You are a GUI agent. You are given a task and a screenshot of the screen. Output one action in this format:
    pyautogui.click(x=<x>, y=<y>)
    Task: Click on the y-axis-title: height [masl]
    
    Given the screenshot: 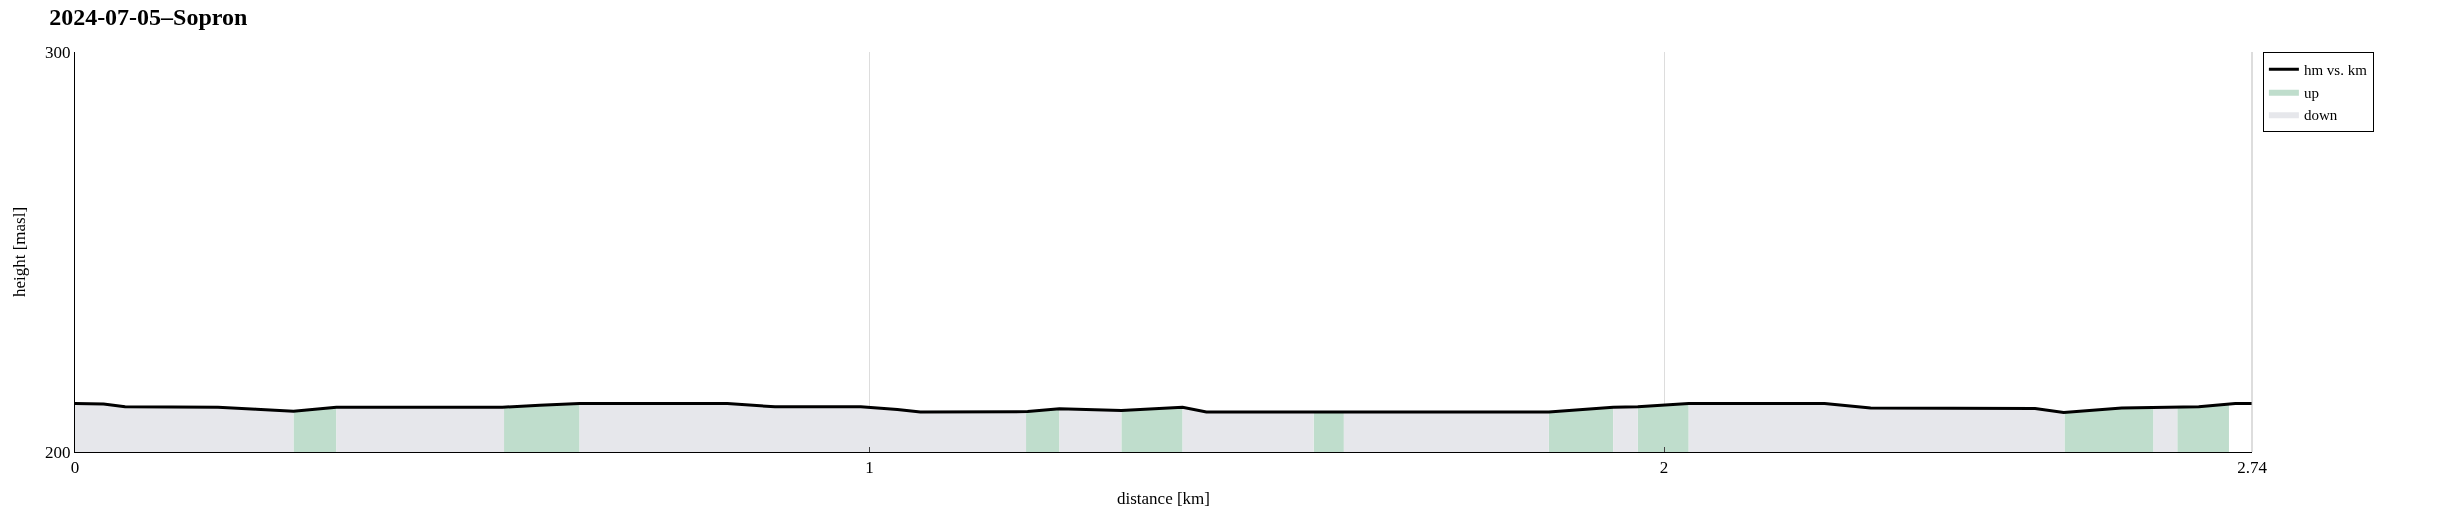 What is the action you would take?
    pyautogui.click(x=19, y=252)
    